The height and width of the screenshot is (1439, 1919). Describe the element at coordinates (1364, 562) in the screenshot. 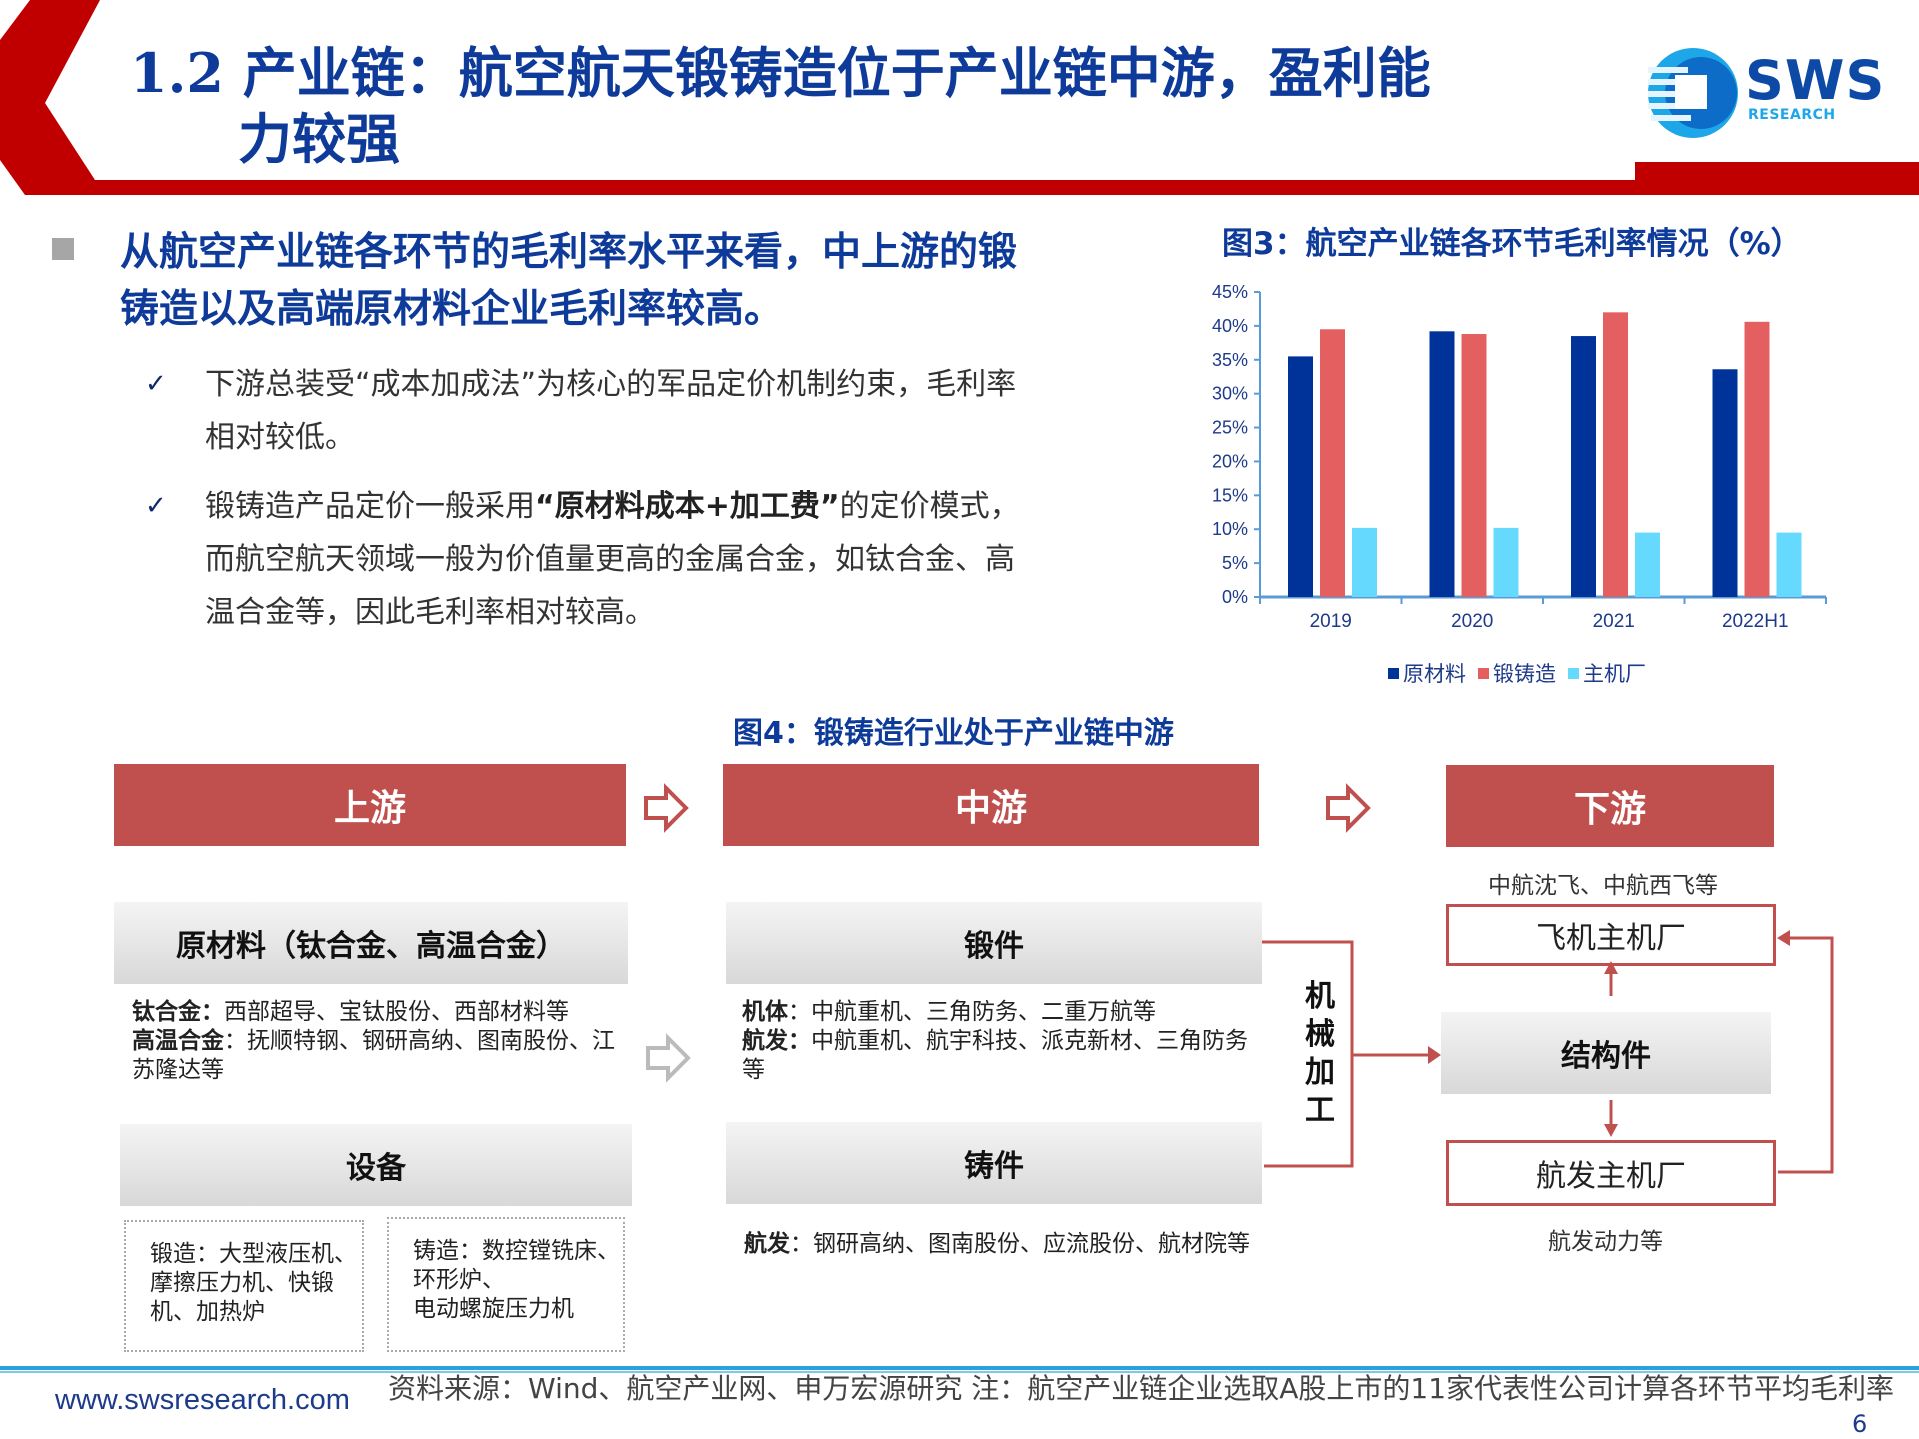

I see `bar-主机厂-2019` at that location.